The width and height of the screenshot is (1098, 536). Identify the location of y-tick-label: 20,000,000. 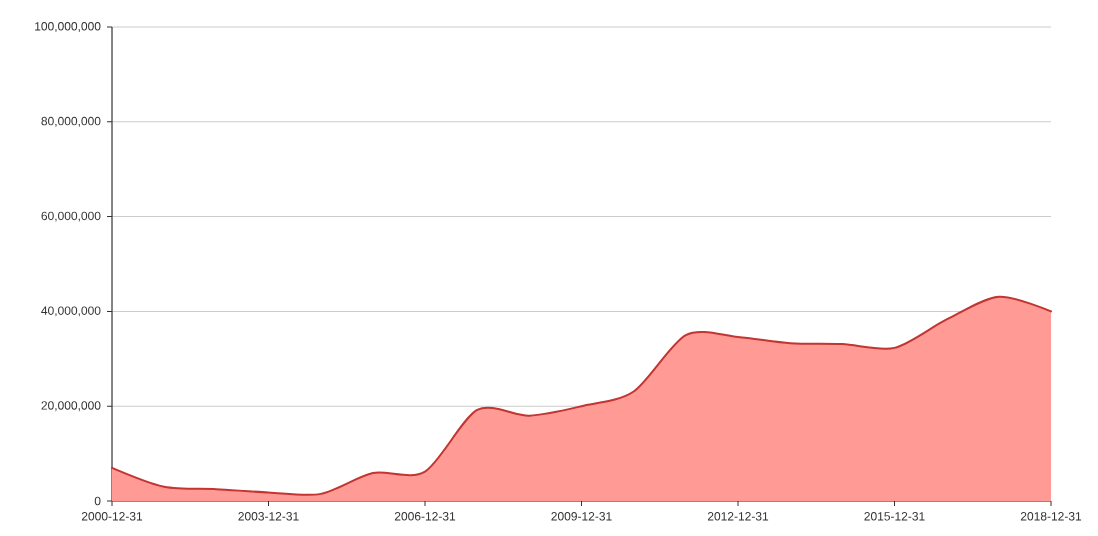
(71, 406).